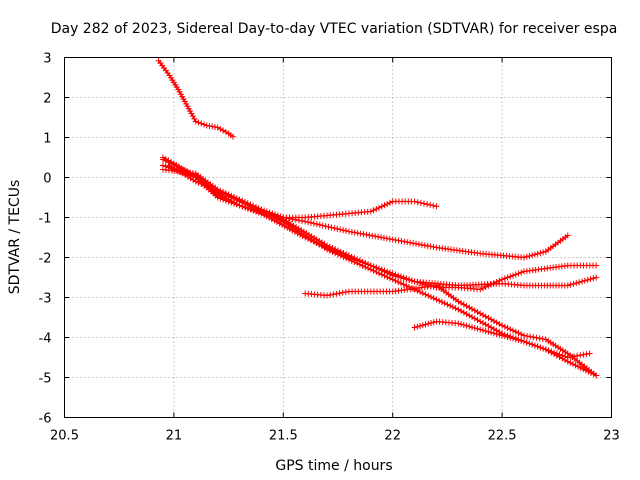 Image resolution: width=640 pixels, height=480 pixels. Describe the element at coordinates (47, 179) in the screenshot. I see `y-tick-label: 0` at that location.